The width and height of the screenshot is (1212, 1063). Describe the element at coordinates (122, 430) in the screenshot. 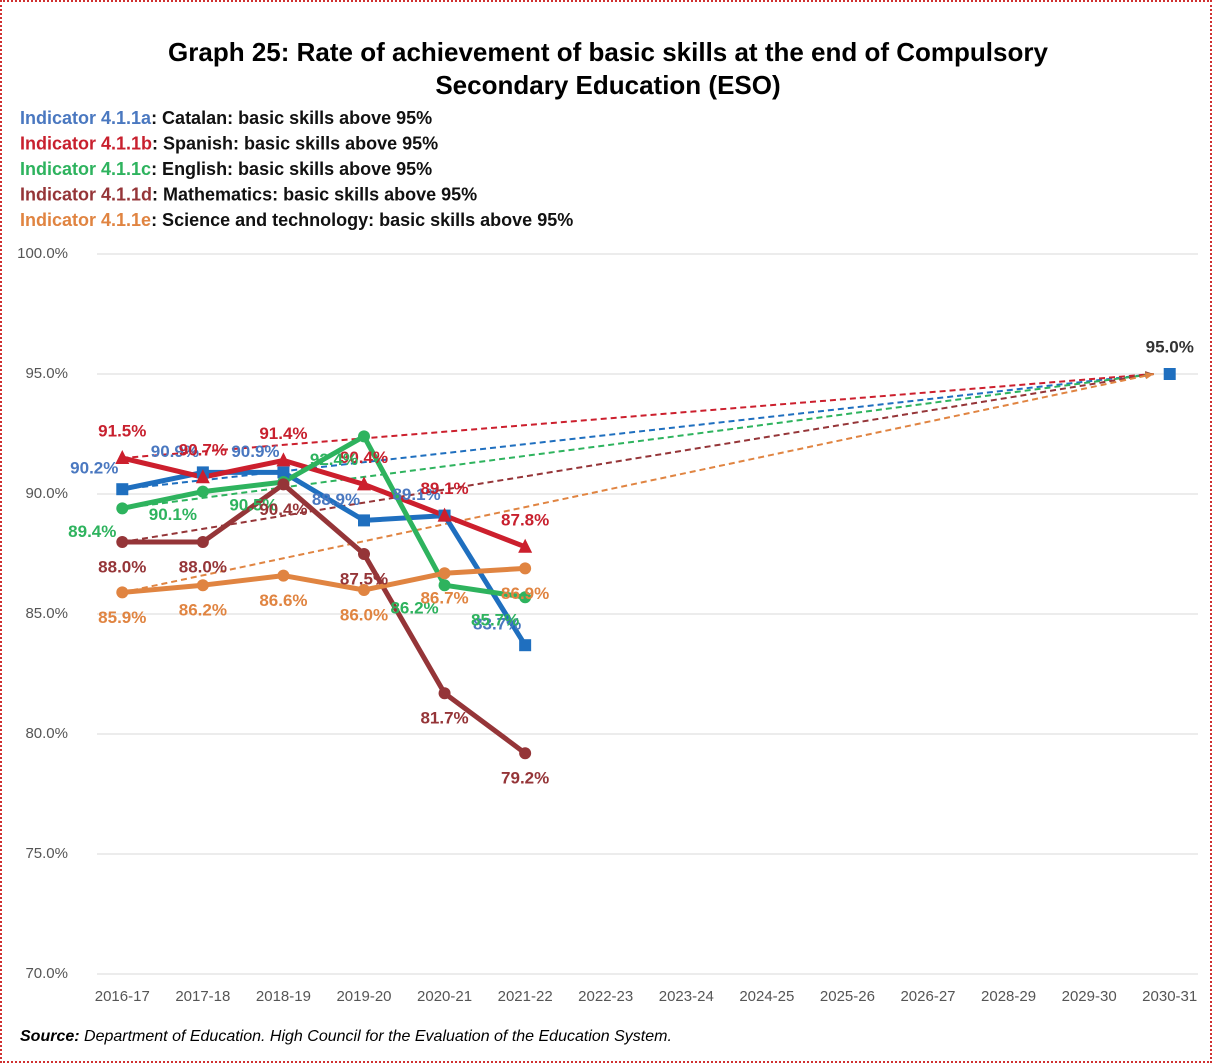

I see `data-label: 91.5%` at that location.